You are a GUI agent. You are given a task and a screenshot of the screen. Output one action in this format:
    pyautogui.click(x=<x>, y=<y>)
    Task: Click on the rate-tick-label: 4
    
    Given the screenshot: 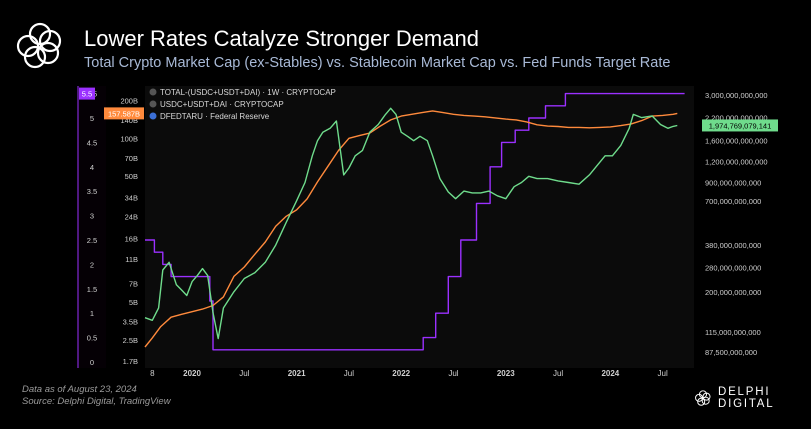 What is the action you would take?
    pyautogui.click(x=92, y=167)
    